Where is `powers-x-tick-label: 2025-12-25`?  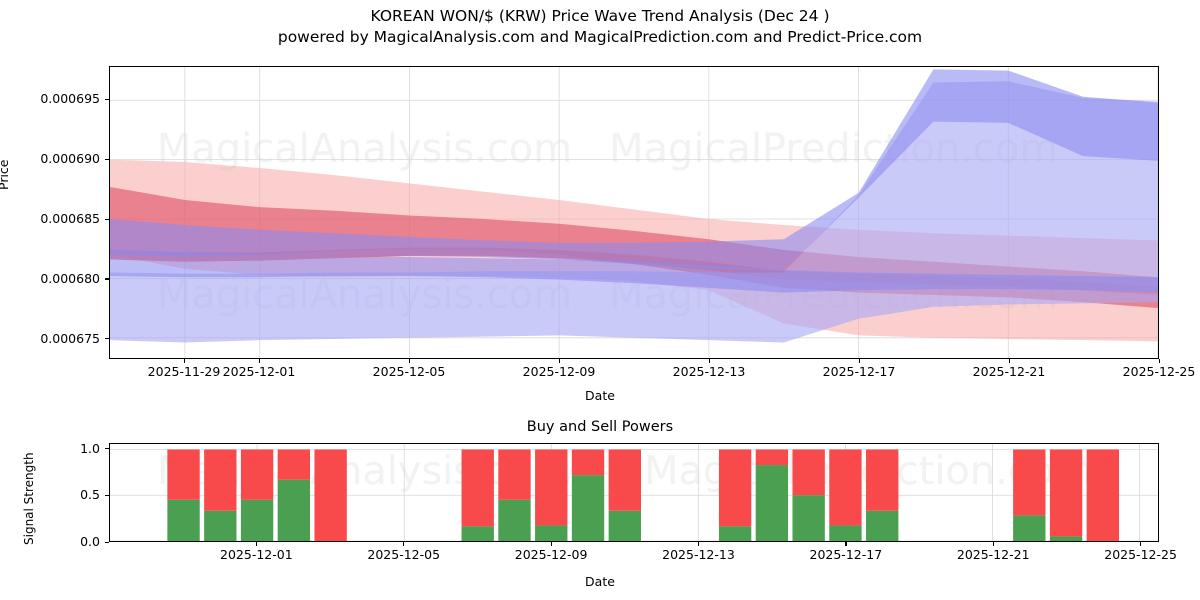 powers-x-tick-label: 2025-12-25 is located at coordinates (1140, 554).